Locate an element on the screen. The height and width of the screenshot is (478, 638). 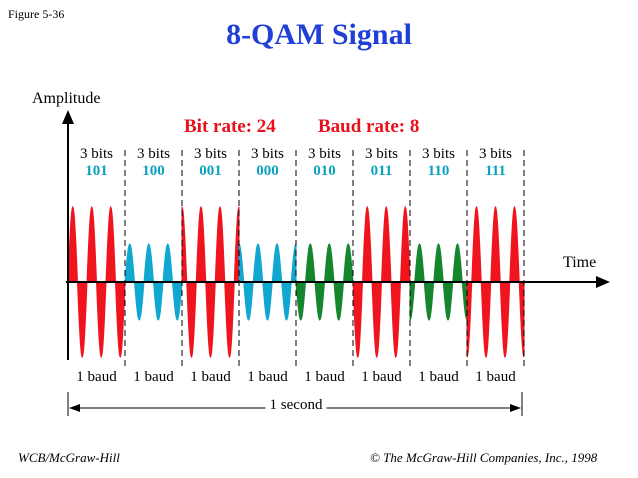
segment-code-label: 001 is located at coordinates (210, 171).